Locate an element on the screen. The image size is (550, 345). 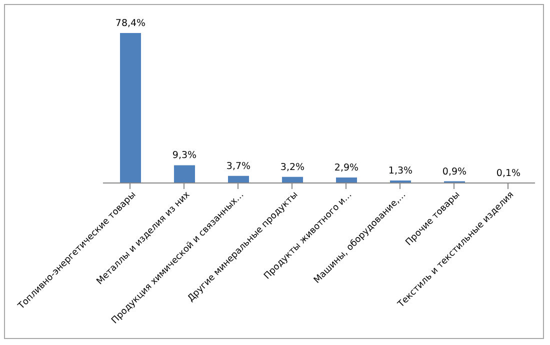
data-label: 0,1% is located at coordinates (508, 173).